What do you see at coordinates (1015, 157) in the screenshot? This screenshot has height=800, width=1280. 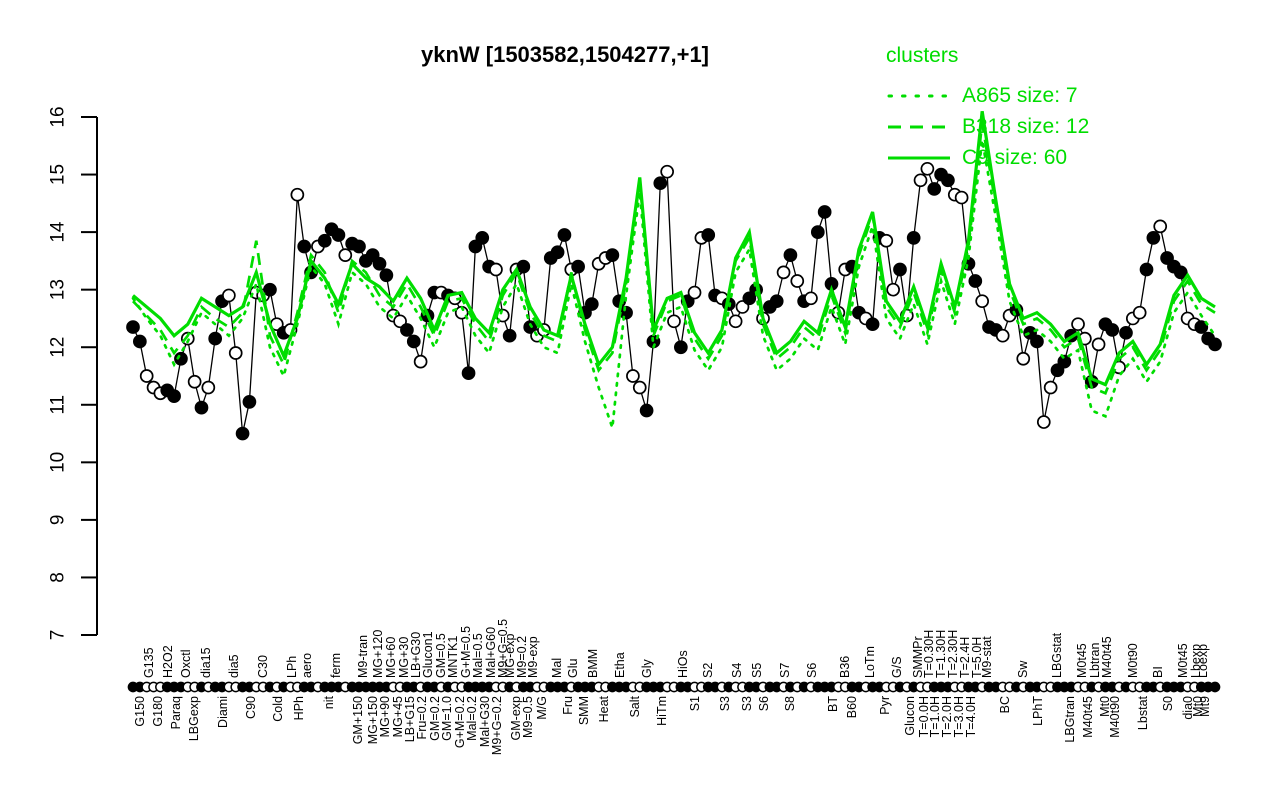 I see `legend-label: C9 size: 60` at bounding box center [1015, 157].